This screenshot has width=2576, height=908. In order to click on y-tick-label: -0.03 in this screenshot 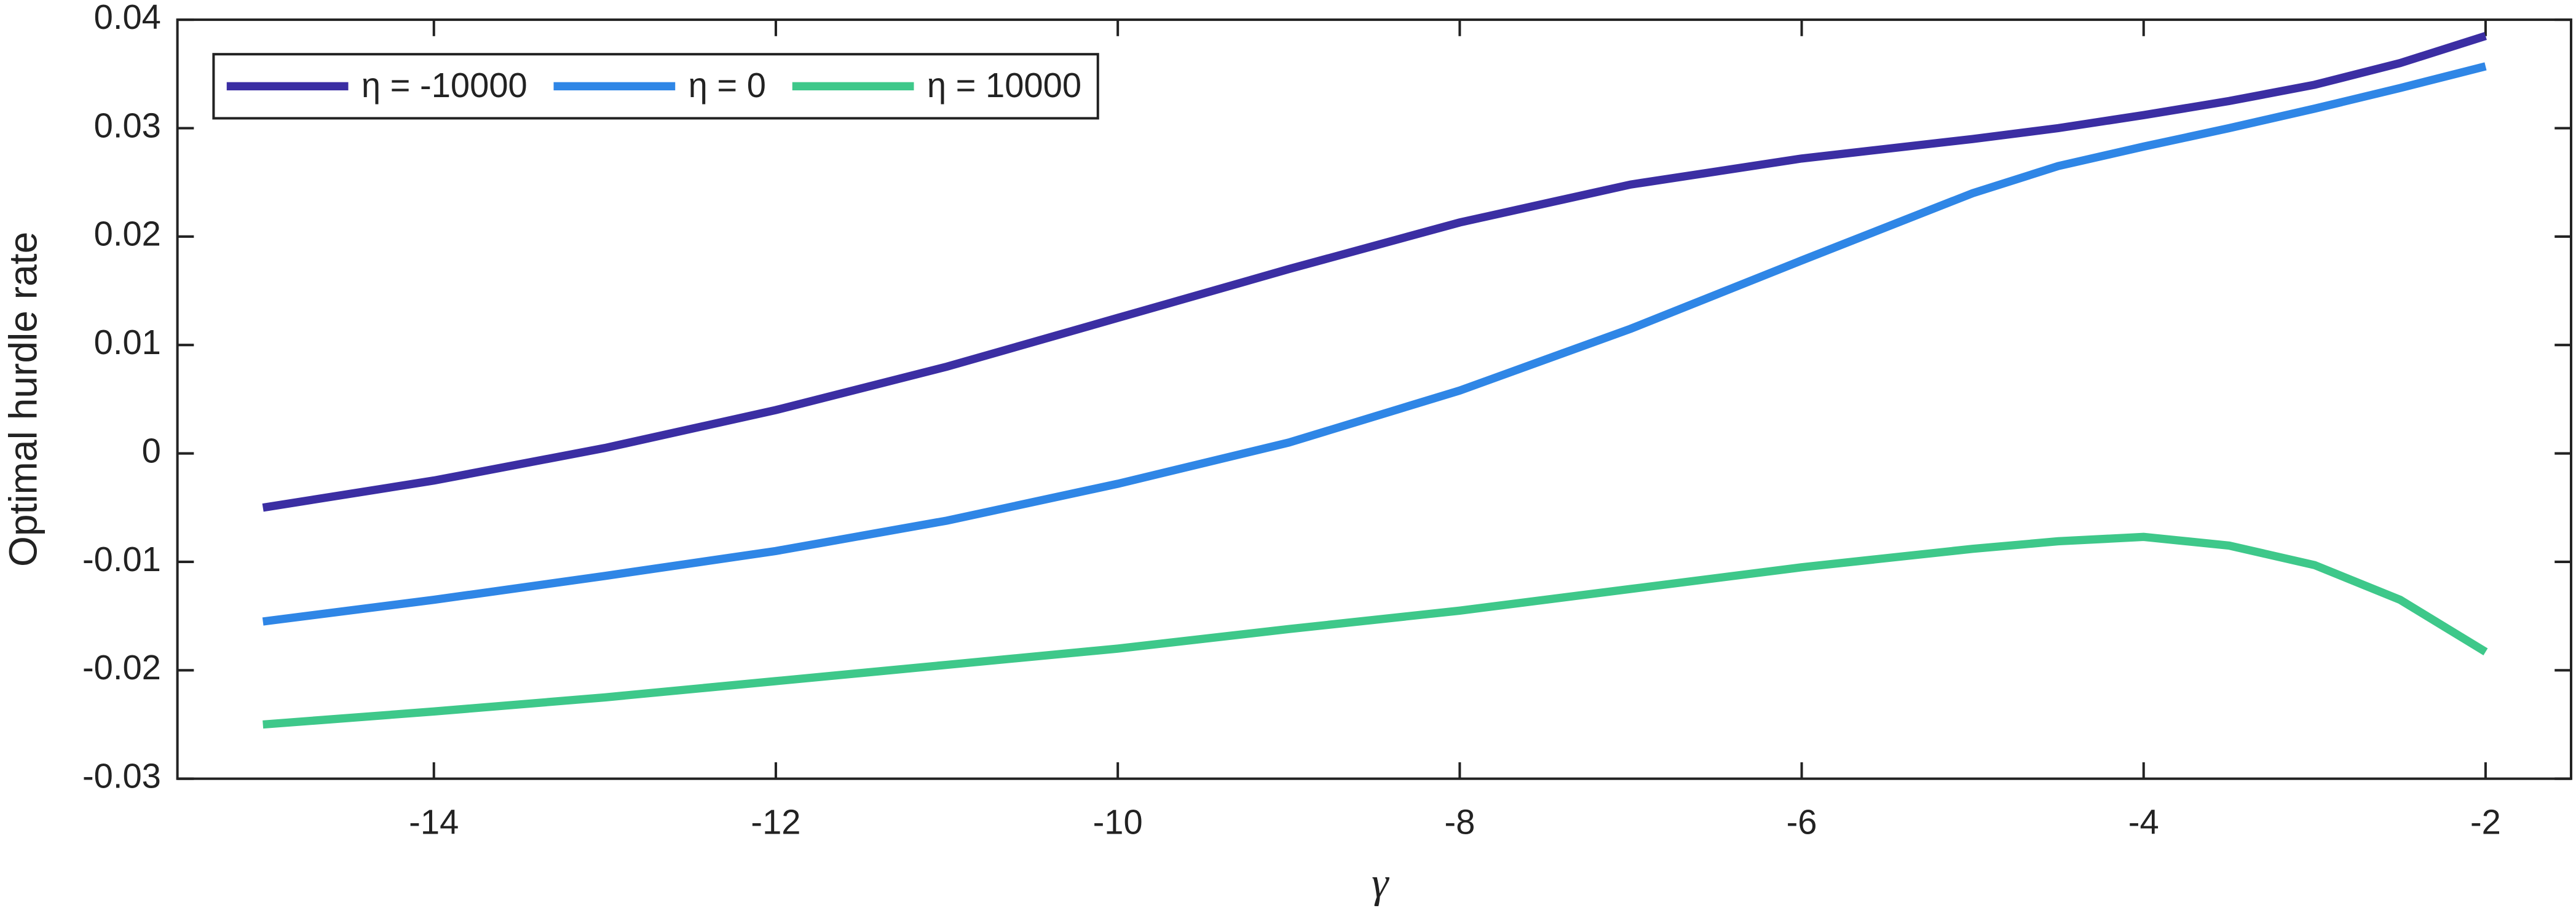, I will do `click(122, 776)`.